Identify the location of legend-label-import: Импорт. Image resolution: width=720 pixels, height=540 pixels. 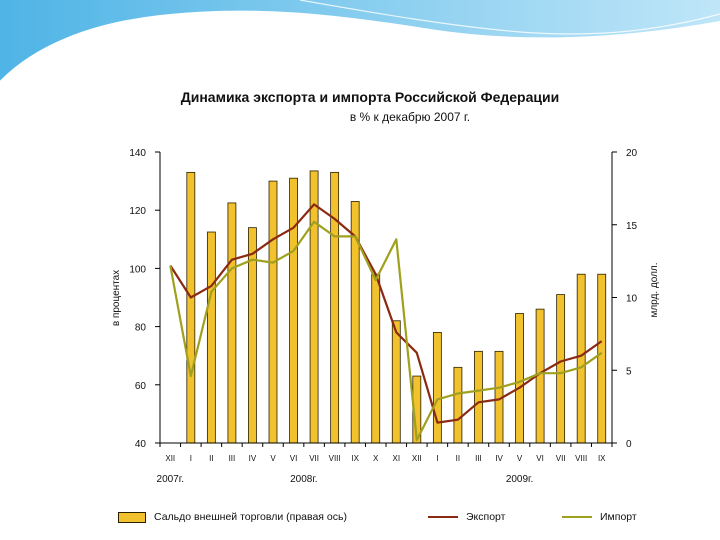
(618, 517).